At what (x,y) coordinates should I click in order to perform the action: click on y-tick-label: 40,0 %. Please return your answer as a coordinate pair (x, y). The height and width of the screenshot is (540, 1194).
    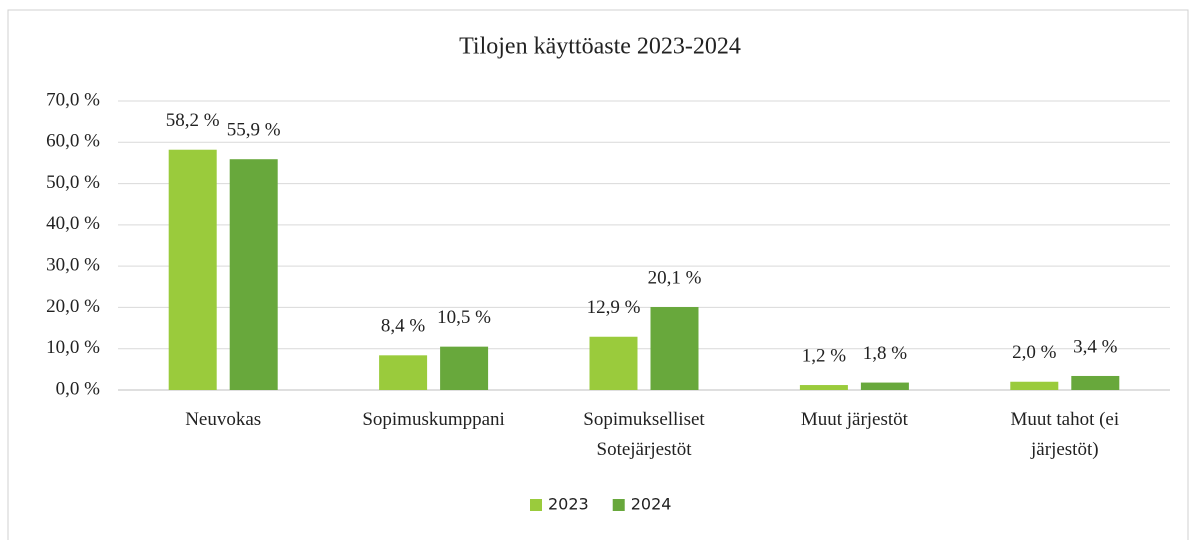
    Looking at the image, I should click on (73, 223).